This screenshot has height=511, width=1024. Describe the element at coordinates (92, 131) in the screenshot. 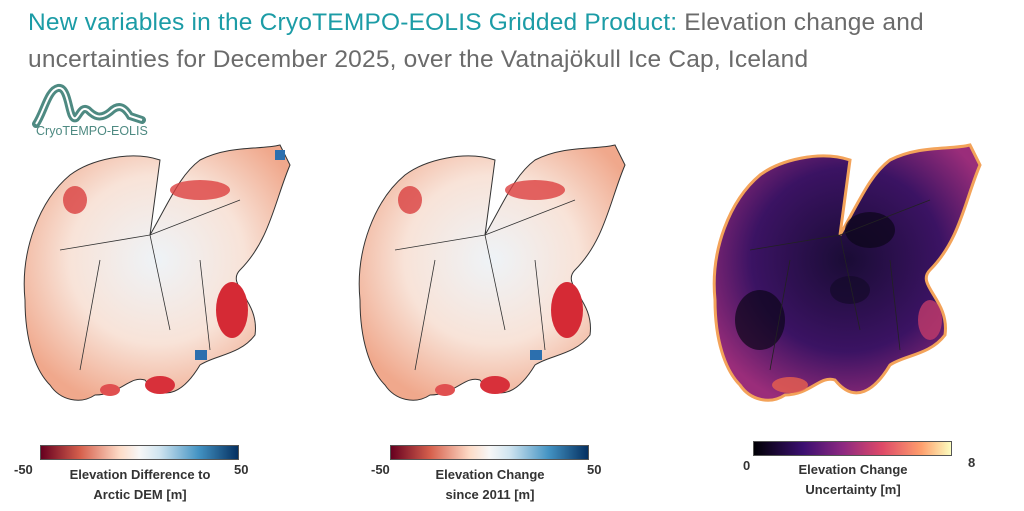

I see `logo-text: CryoTEMPO-EOLIS` at that location.